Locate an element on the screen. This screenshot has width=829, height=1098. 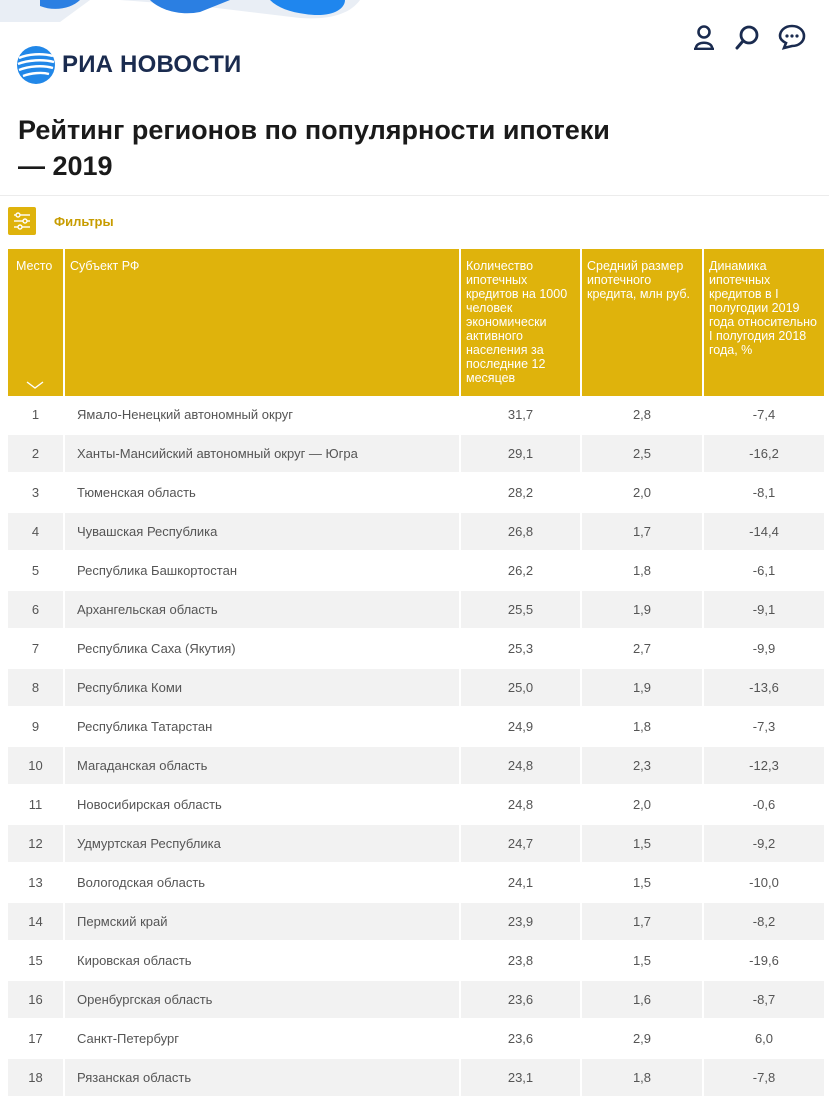
table-row: 15 Кировская область 23,8 1,5 -19,6 is located at coordinates (416, 961).